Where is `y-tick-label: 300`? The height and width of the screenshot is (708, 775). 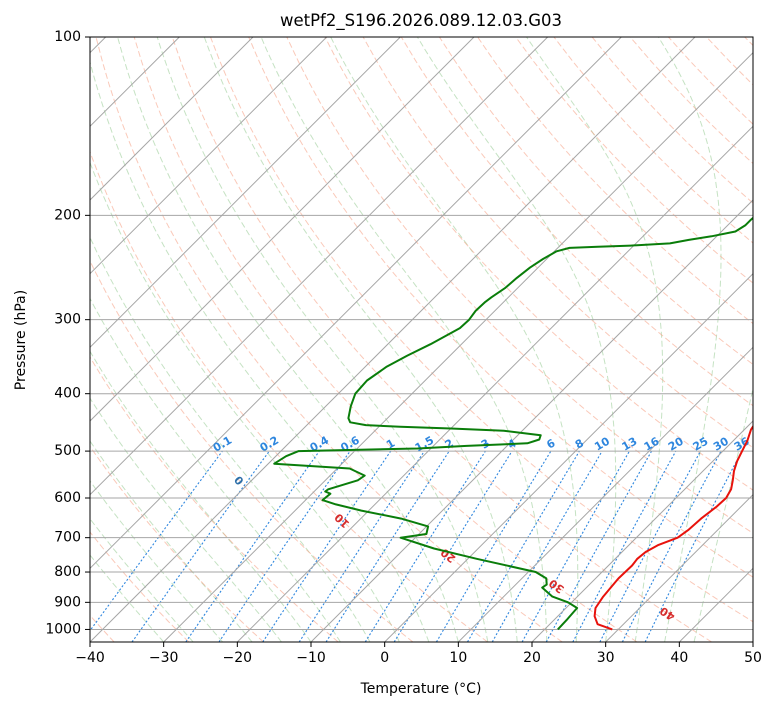
y-tick-label: 300 is located at coordinates (67, 320).